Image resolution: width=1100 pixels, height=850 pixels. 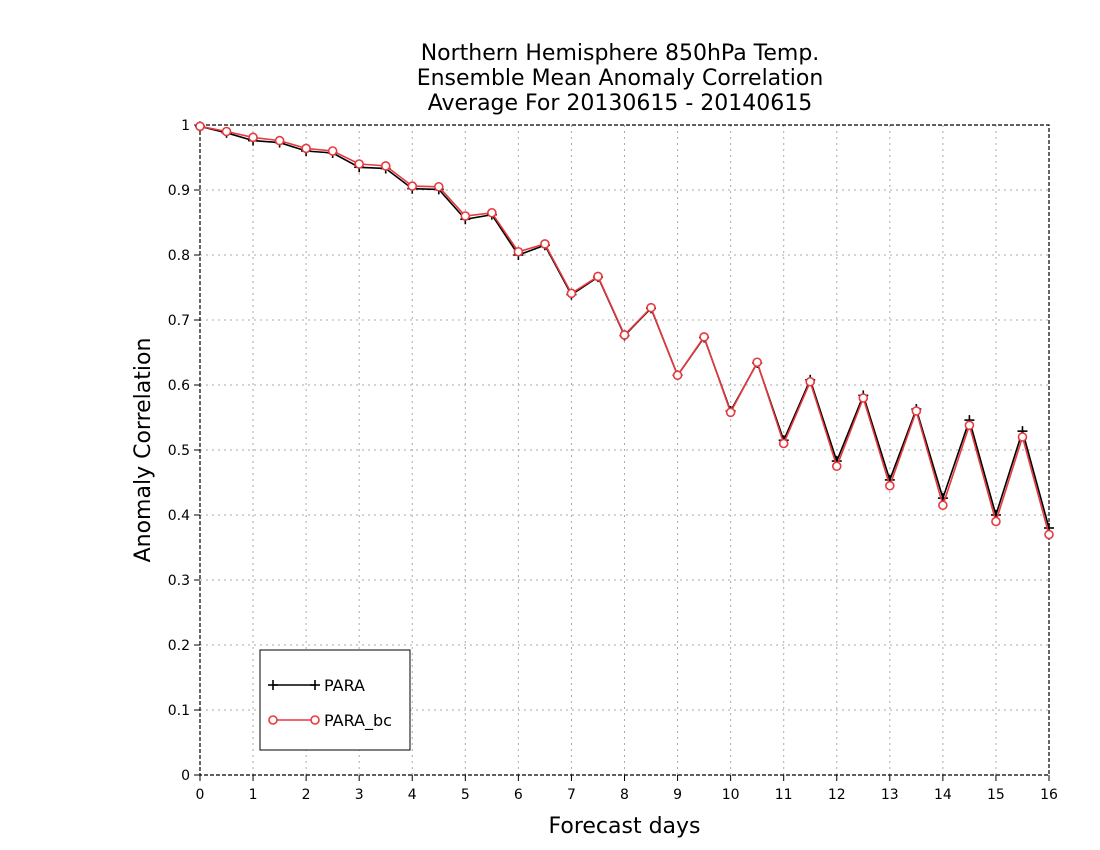 What do you see at coordinates (344, 685) in the screenshot?
I see `legend-label: PARA` at bounding box center [344, 685].